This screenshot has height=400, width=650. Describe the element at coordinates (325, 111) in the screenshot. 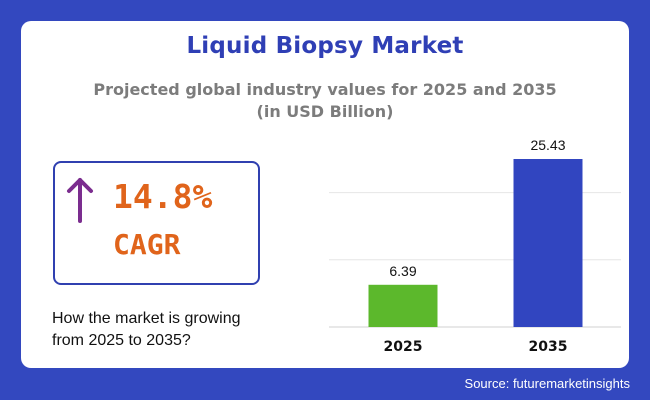

I see `subtitle-line-2: (in USD Billion)` at that location.